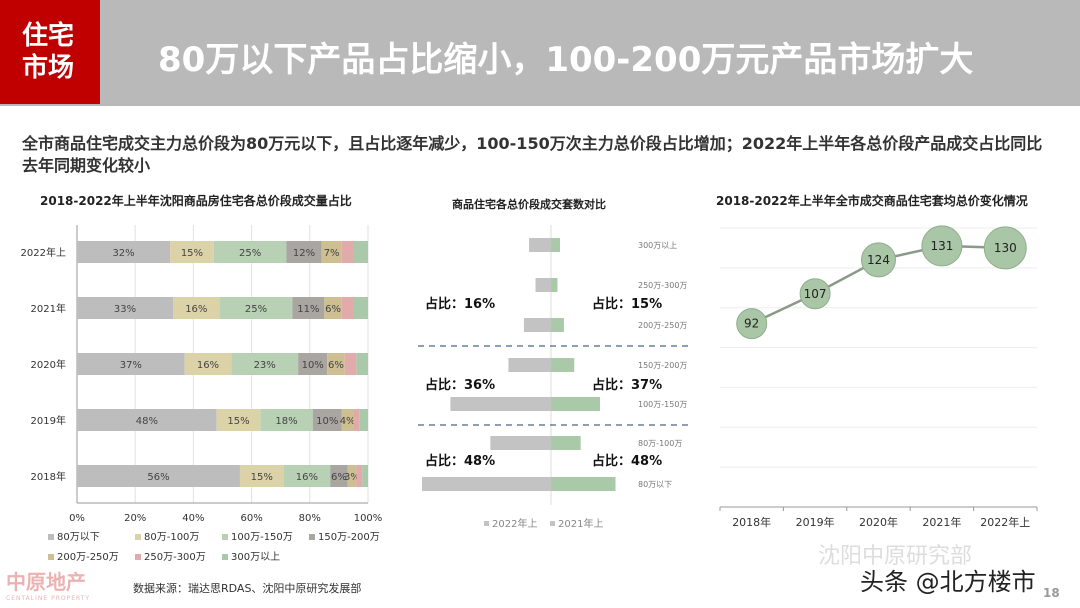 This screenshot has width=1080, height=608. Describe the element at coordinates (43, 252) in the screenshot. I see `category-label: 2022年上` at that location.